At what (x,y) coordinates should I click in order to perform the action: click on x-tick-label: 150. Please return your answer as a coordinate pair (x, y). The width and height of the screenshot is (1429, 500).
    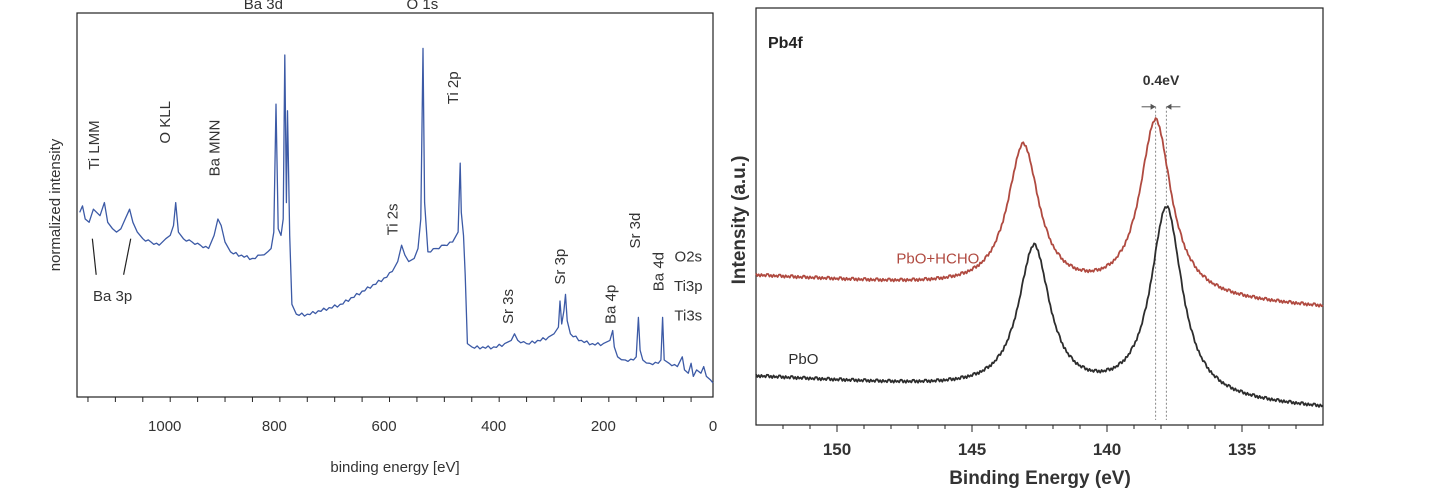
    Looking at the image, I should click on (837, 449).